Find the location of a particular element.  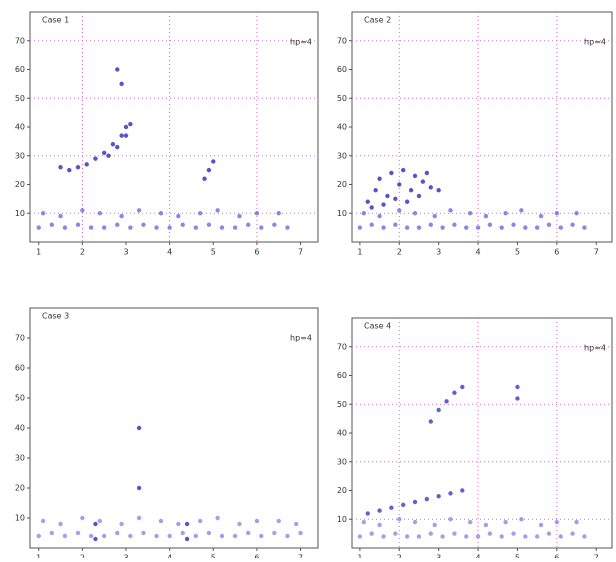

y-tick-label: 40 is located at coordinates (342, 127).